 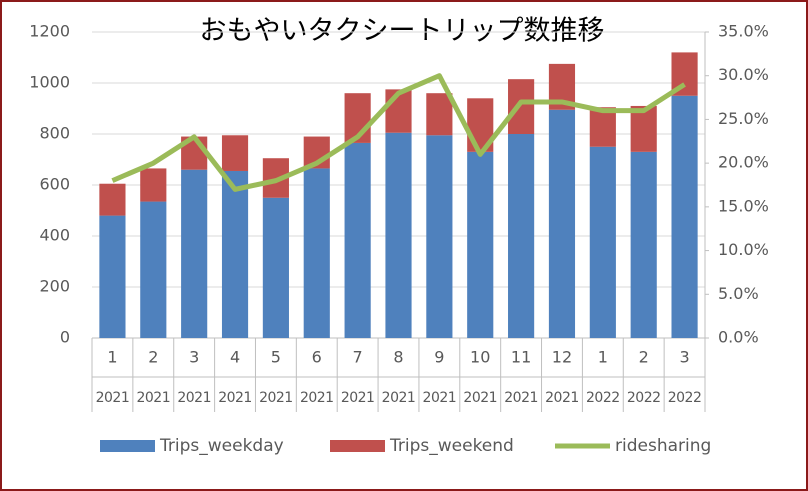 I want to click on x-tick-label: 6, so click(x=317, y=357).